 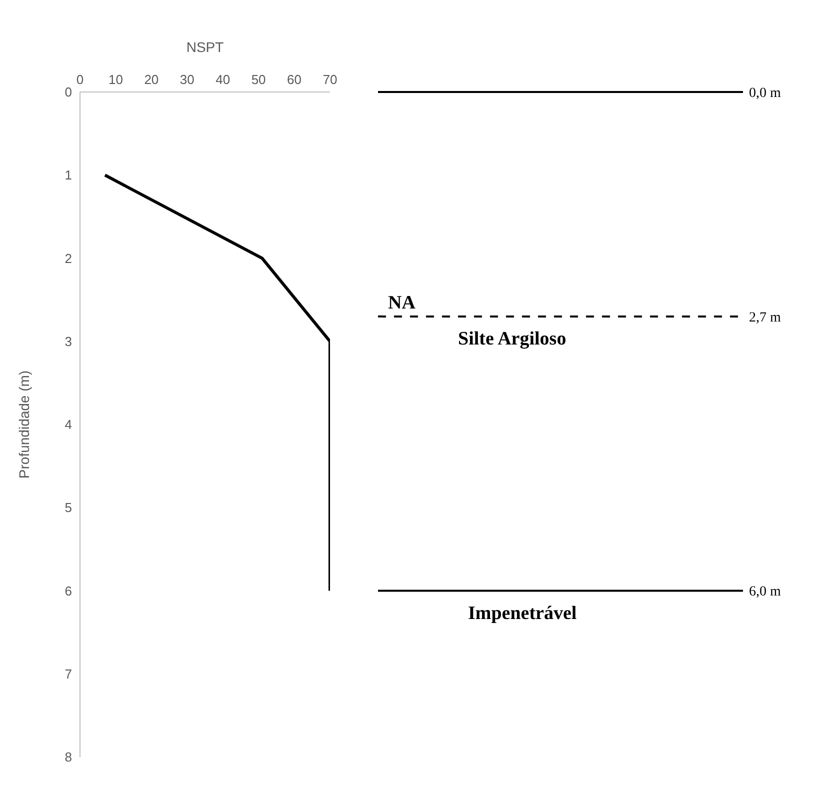 What do you see at coordinates (115, 79) in the screenshot?
I see `x-tick-label: 10` at bounding box center [115, 79].